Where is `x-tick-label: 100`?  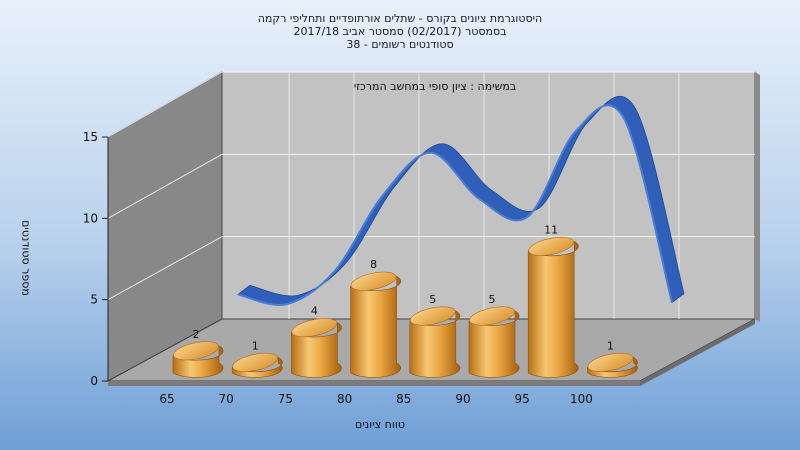
x-tick-label: 100 is located at coordinates (581, 399).